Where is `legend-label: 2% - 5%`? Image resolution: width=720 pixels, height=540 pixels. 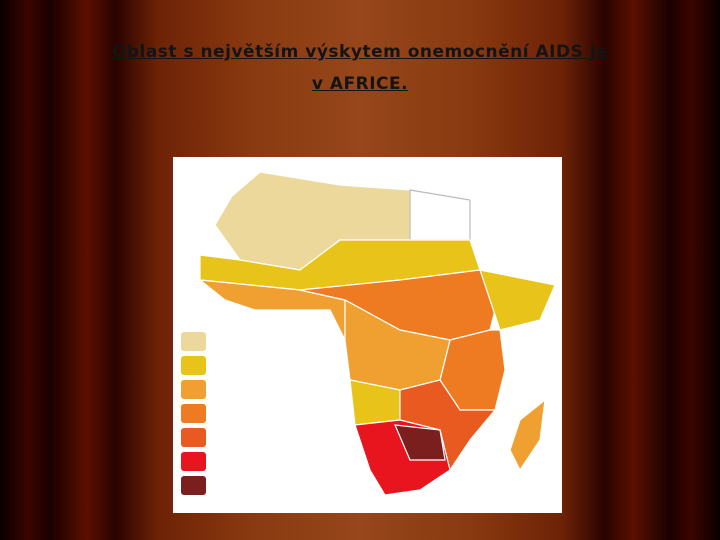
legend-label: 2% - 5% is located at coordinates (242, 366).